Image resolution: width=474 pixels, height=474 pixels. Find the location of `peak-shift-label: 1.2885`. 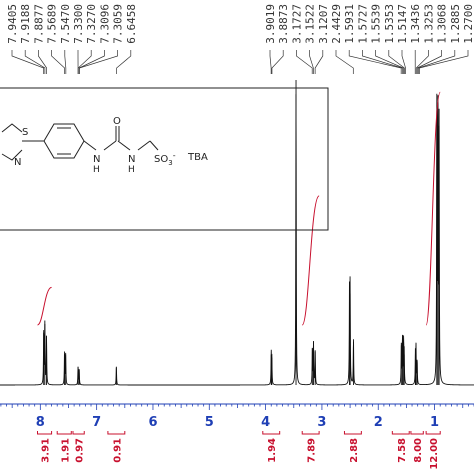

peak-shift-label: 1.2885 is located at coordinates (455, 24).